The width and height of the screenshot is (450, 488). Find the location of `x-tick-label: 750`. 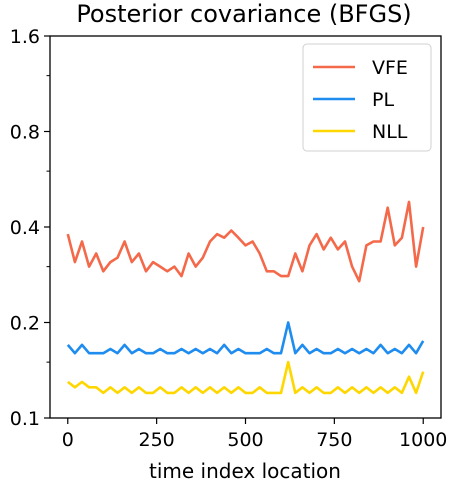

x-tick-label: 750 is located at coordinates (334, 440).